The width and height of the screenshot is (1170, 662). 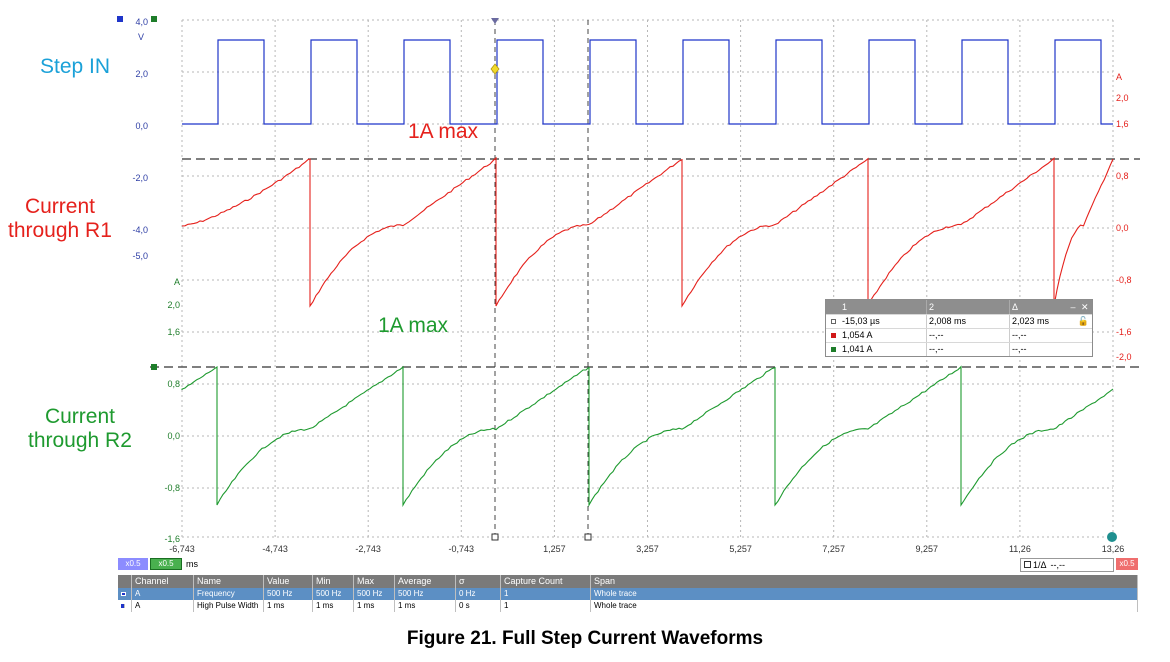 What do you see at coordinates (647, 549) in the screenshot?
I see `x-axis-tick: 3,257` at bounding box center [647, 549].